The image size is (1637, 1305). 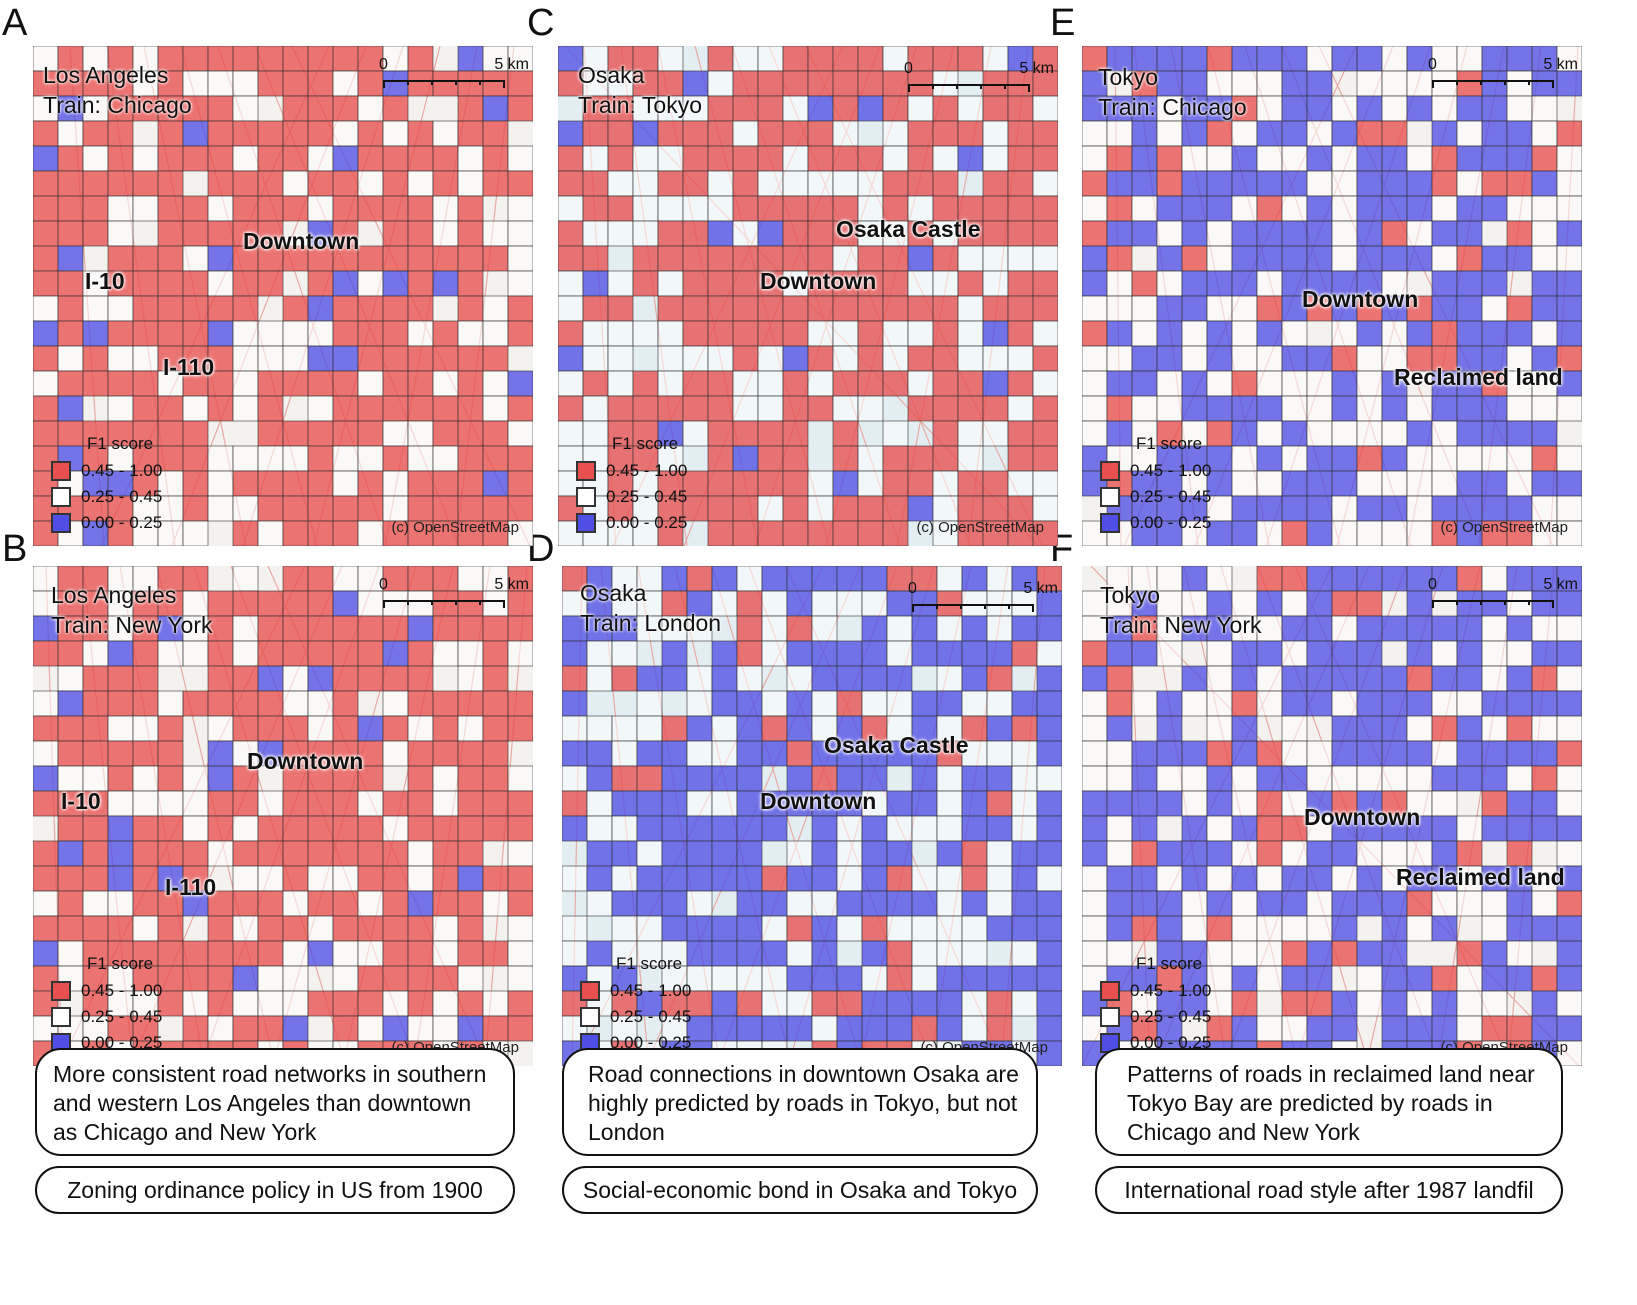 What do you see at coordinates (647, 522) in the screenshot?
I see `legend-low: 0.00 - 0.25` at bounding box center [647, 522].